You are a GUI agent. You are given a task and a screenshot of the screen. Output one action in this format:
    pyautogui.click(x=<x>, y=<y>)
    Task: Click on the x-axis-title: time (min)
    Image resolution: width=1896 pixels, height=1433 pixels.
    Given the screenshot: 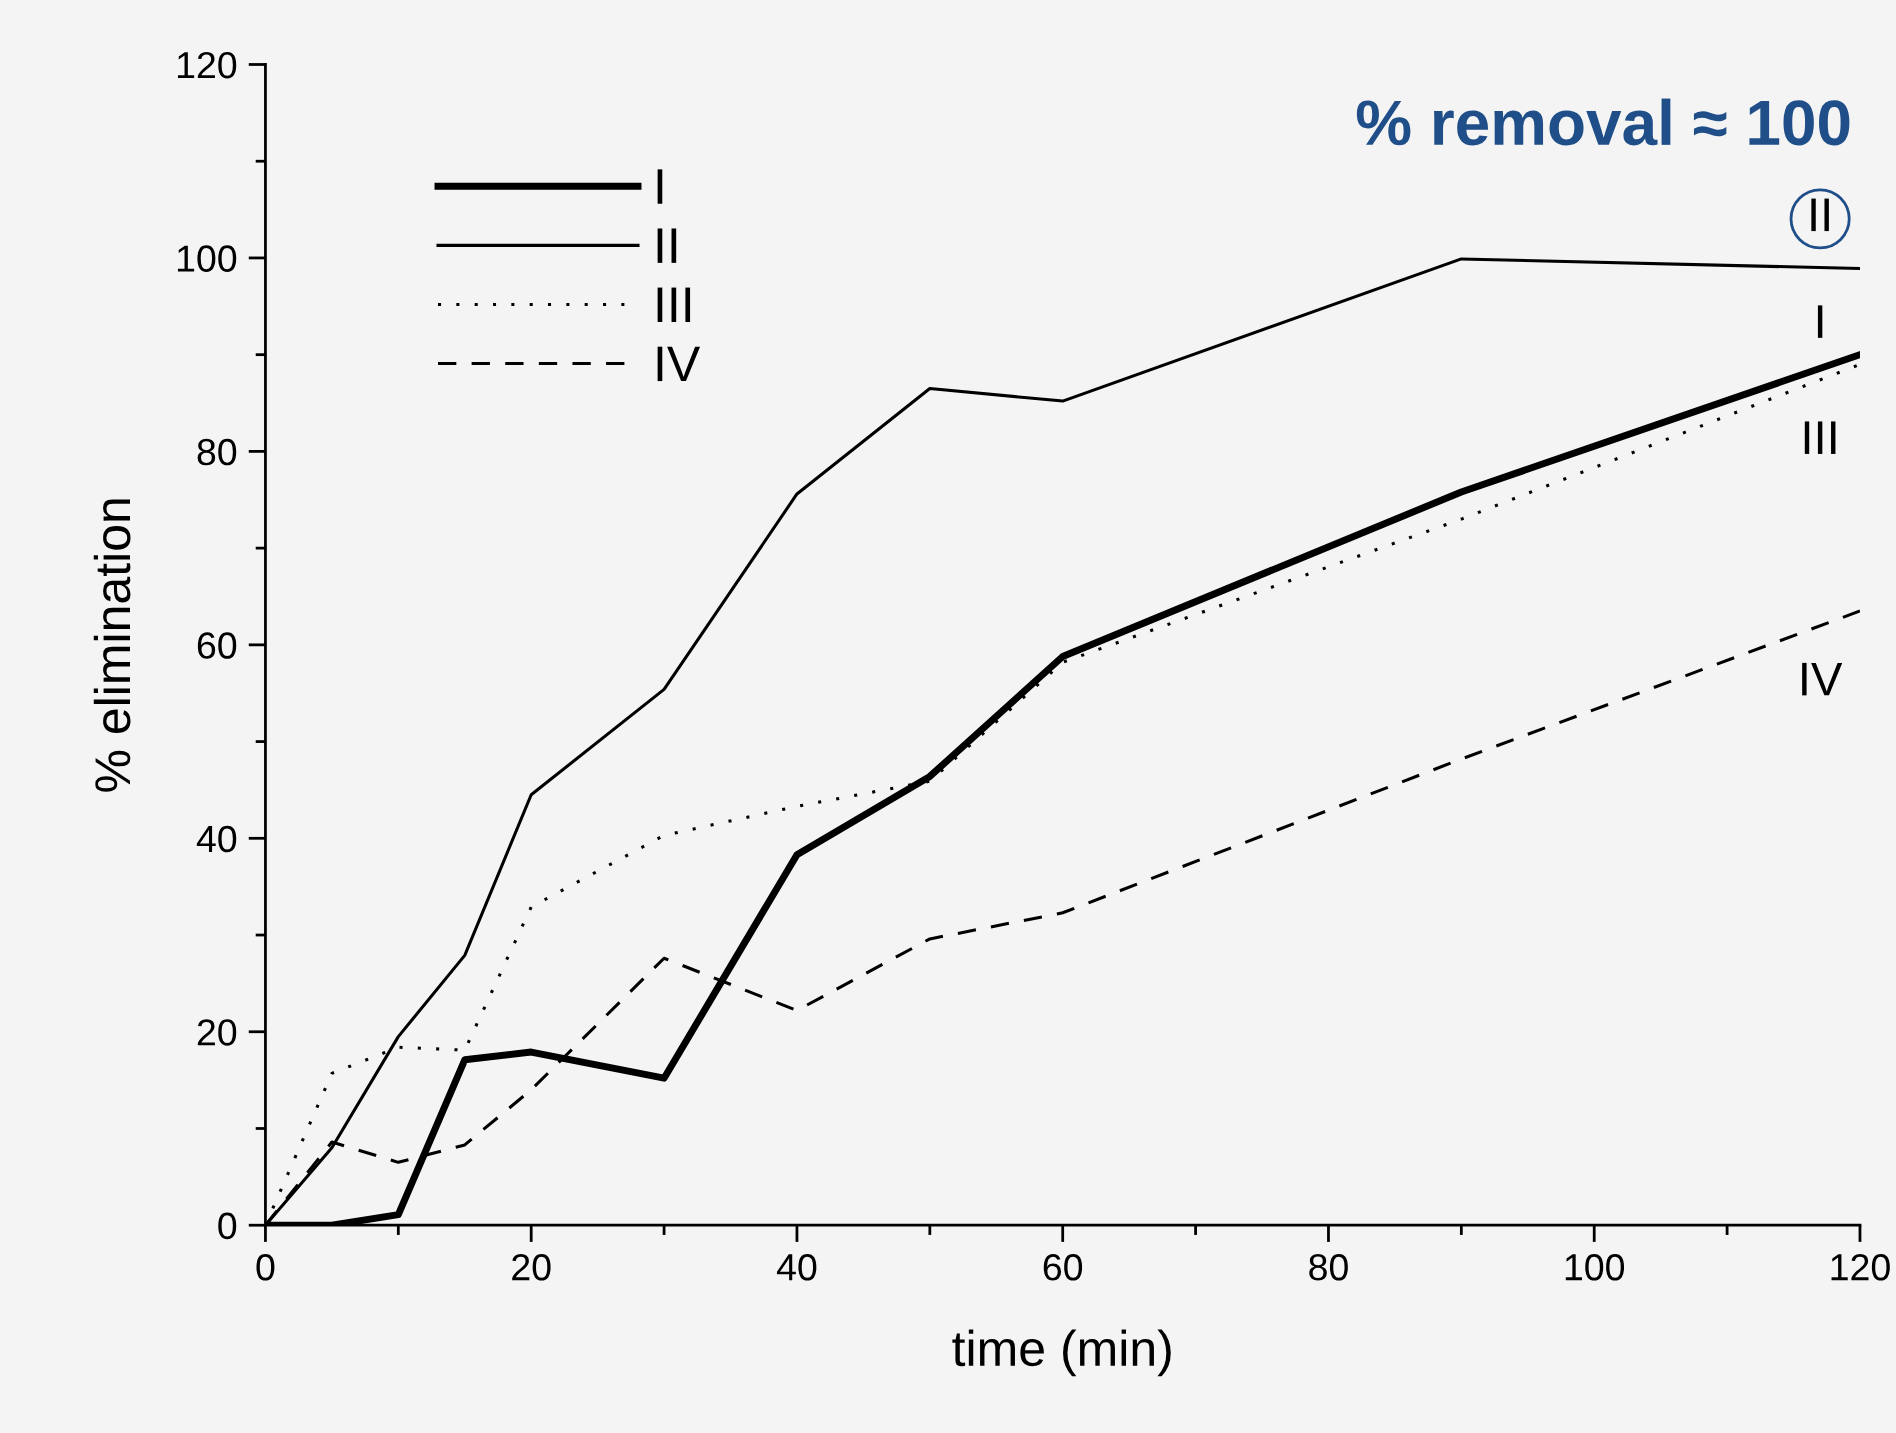 What is the action you would take?
    pyautogui.click(x=1061, y=1353)
    